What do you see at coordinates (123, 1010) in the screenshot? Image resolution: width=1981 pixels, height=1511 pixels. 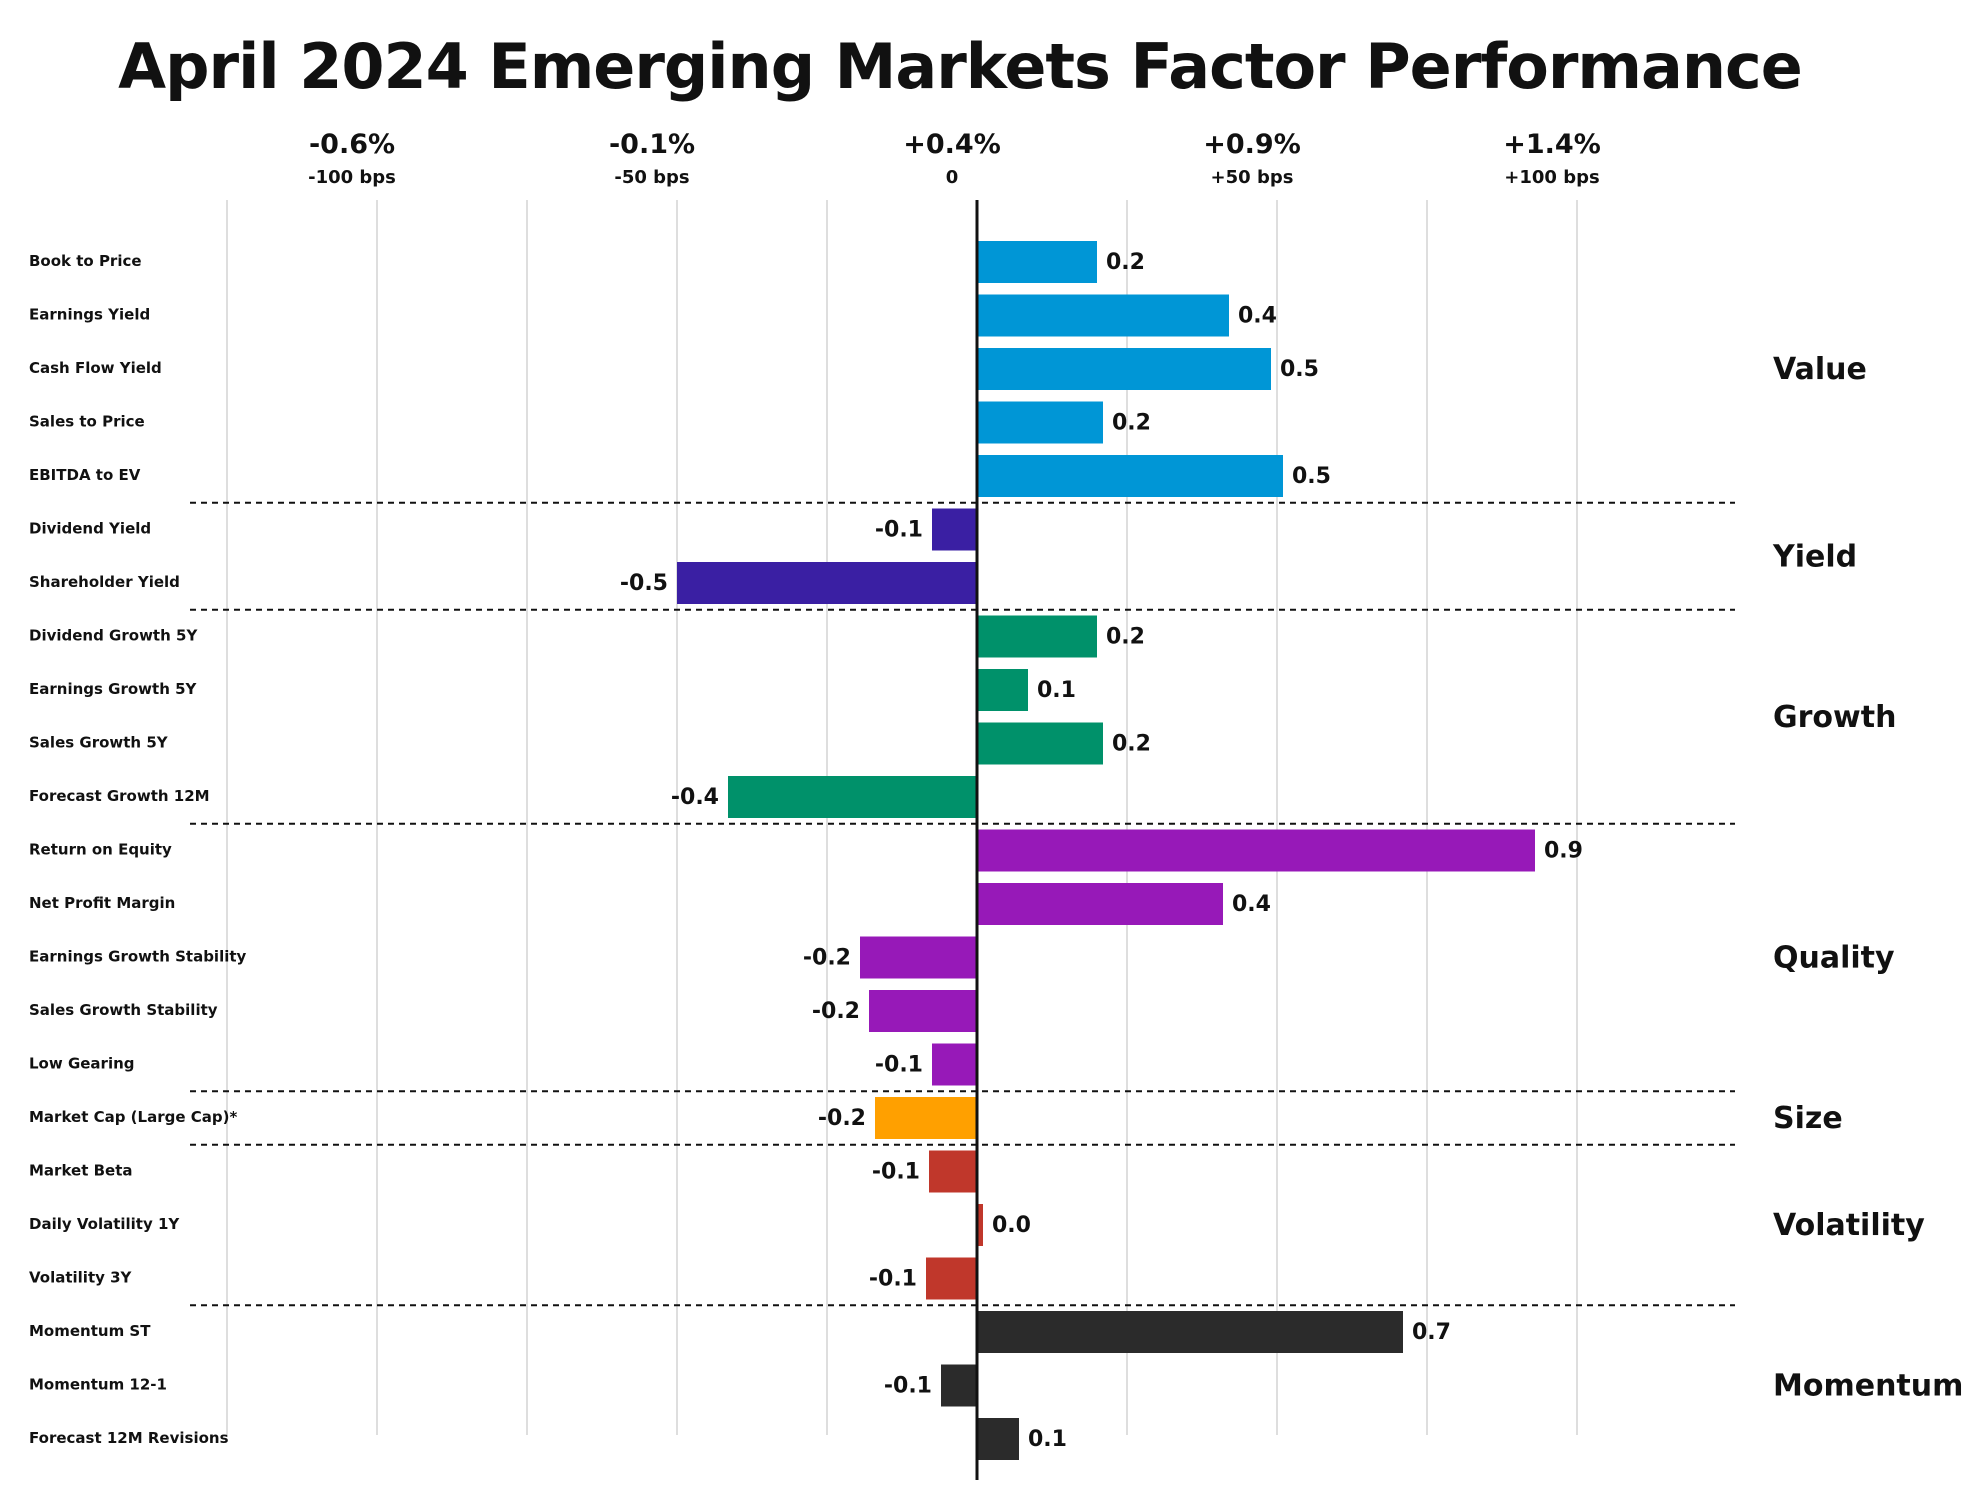 I see `category-label: Sales Growth Stability` at bounding box center [123, 1010].